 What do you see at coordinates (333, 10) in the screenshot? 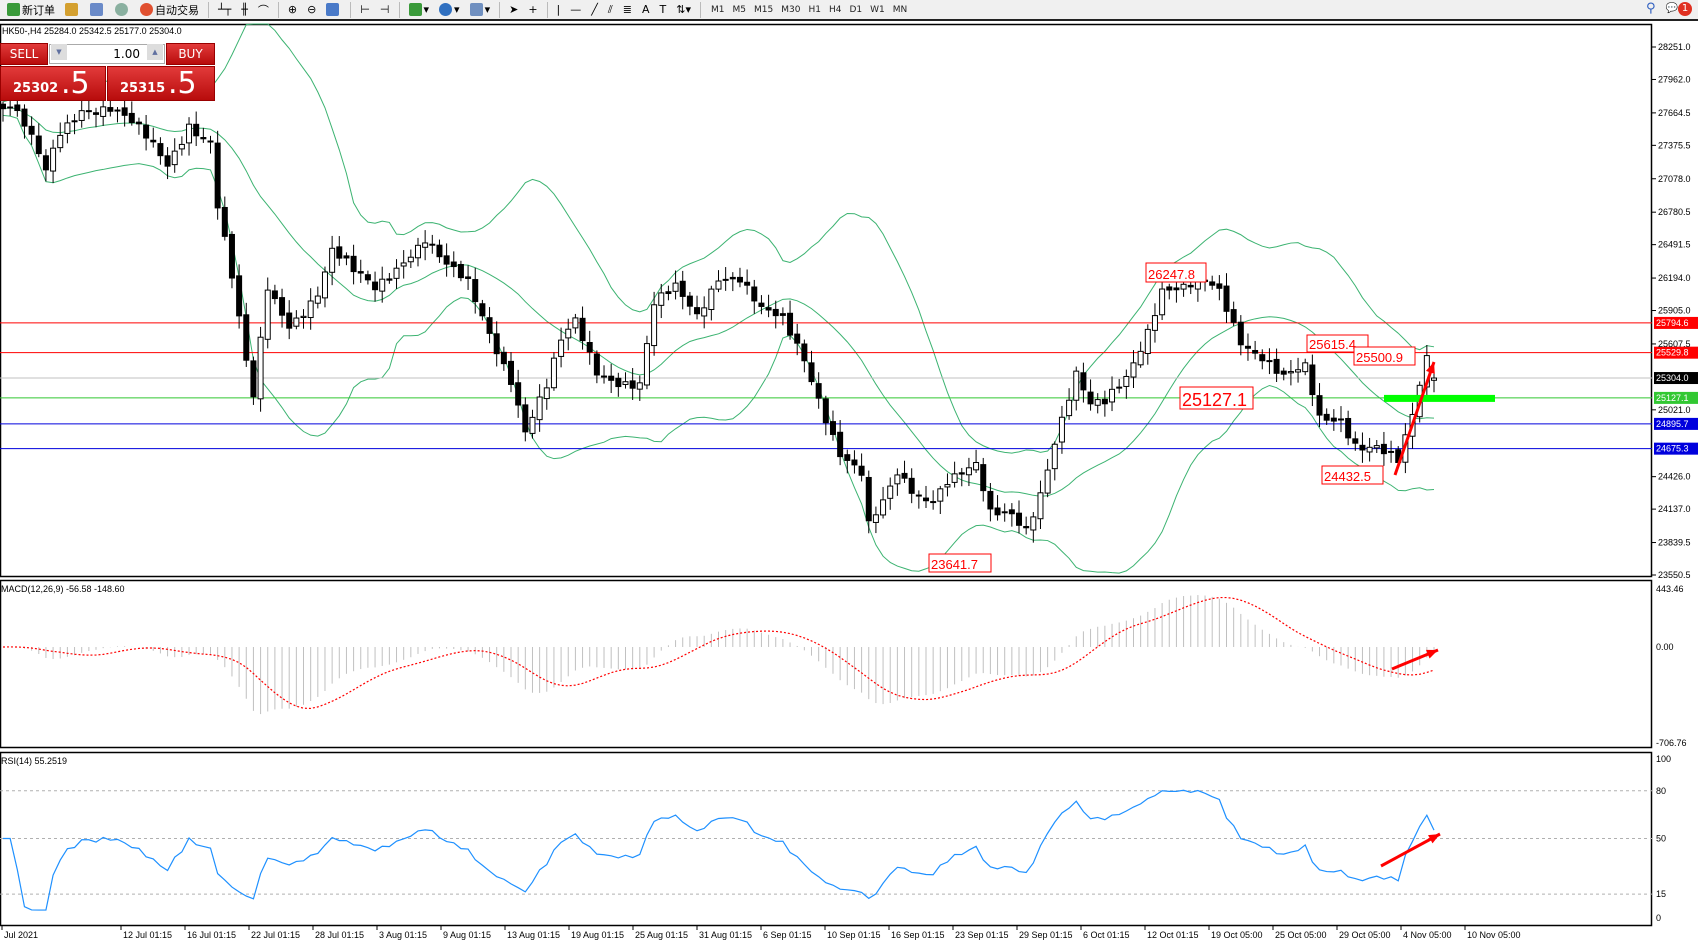
I see `tile-windows-button` at bounding box center [333, 10].